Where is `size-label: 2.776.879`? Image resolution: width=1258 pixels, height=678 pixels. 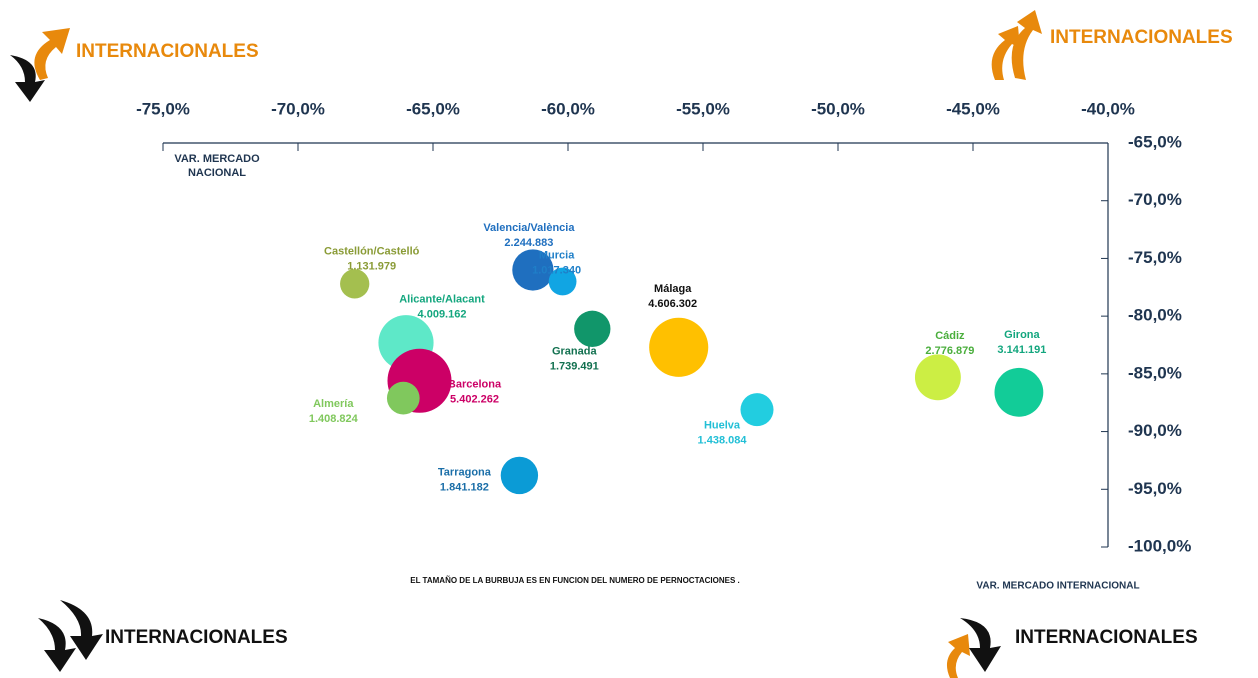 size-label: 2.776.879 is located at coordinates (949, 351).